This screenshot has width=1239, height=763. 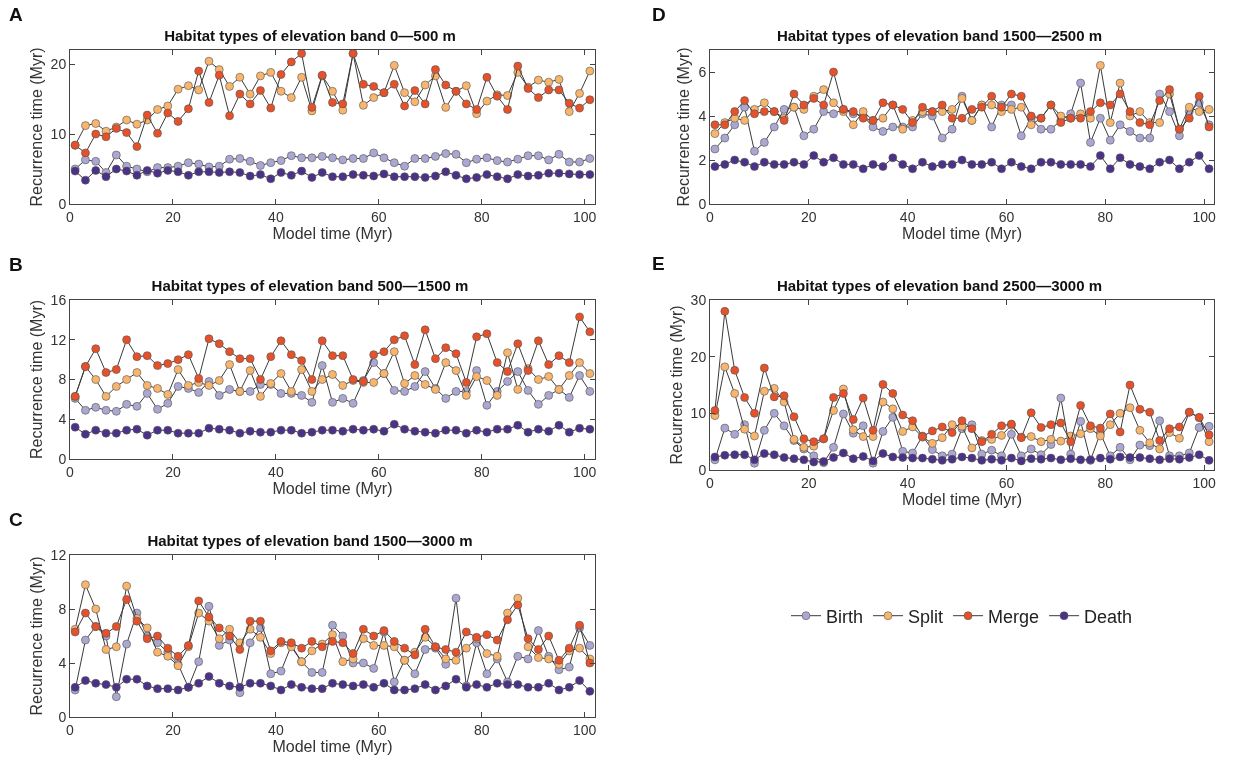 I want to click on chart-title: Habitat types of elevation band 1500—2500 m, so click(x=939, y=36).